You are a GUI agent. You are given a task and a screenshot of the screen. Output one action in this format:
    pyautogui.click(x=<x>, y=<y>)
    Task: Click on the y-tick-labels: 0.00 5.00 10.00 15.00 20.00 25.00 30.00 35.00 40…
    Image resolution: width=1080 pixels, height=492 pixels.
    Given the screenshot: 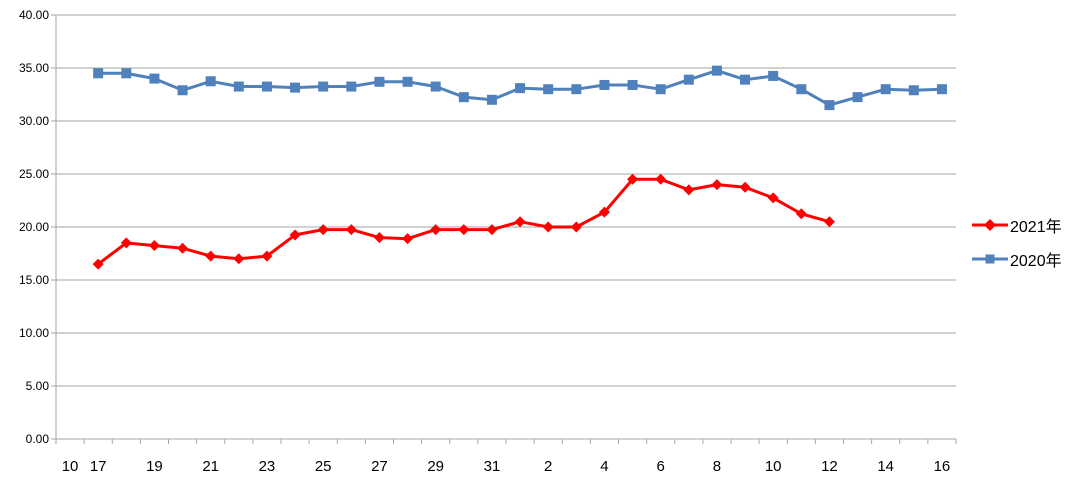 What is the action you would take?
    pyautogui.click(x=34, y=227)
    